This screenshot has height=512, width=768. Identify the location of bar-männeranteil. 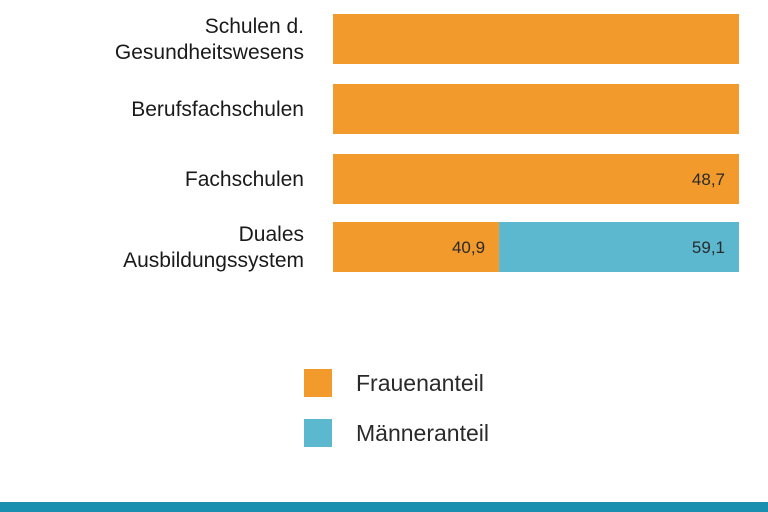
(619, 247).